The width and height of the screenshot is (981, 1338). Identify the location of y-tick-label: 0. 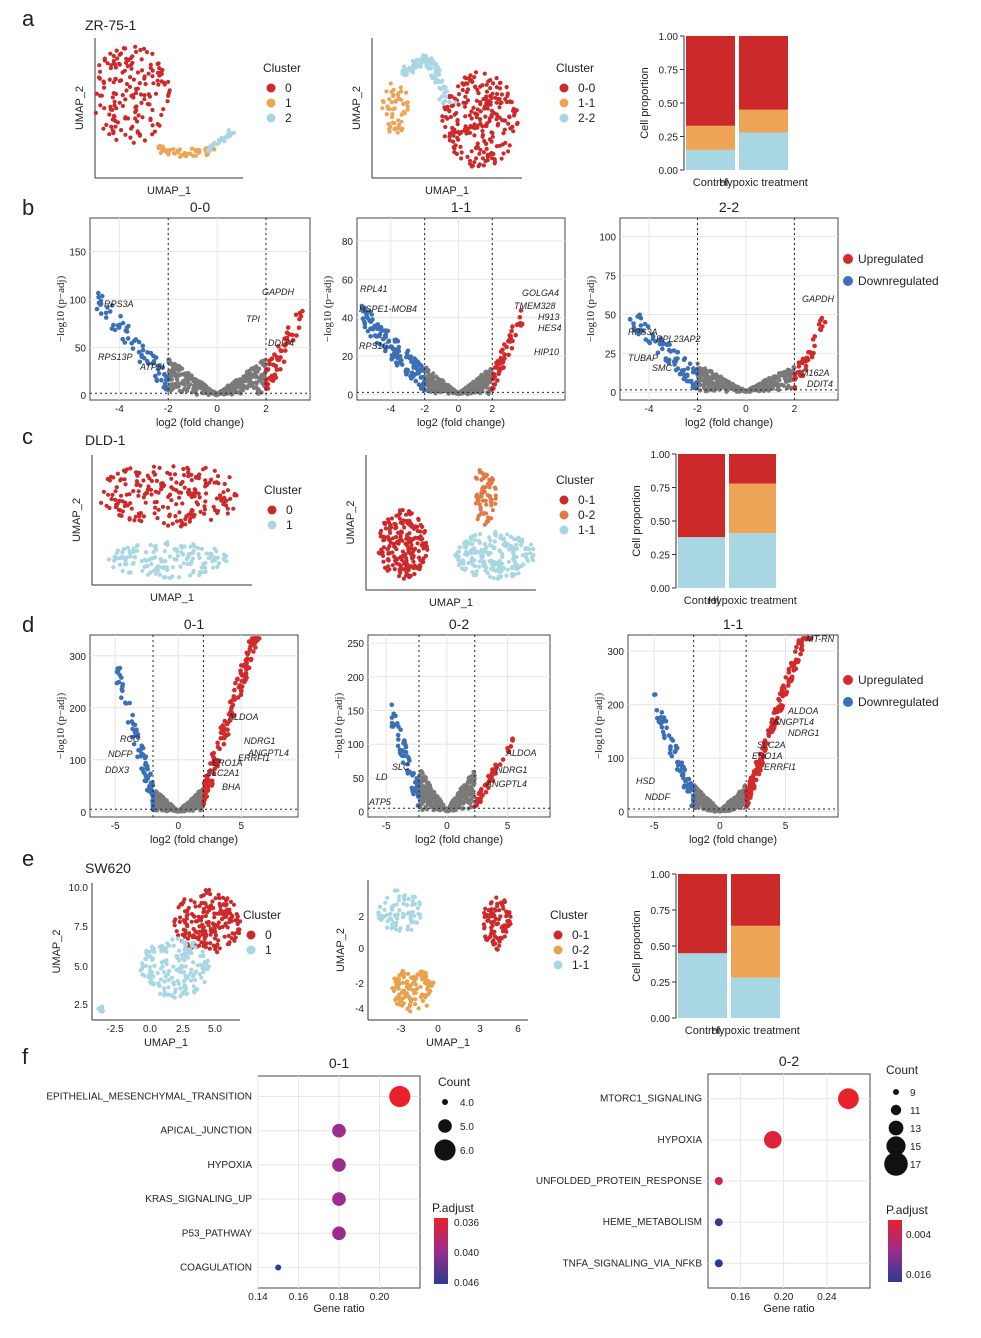
(621, 813).